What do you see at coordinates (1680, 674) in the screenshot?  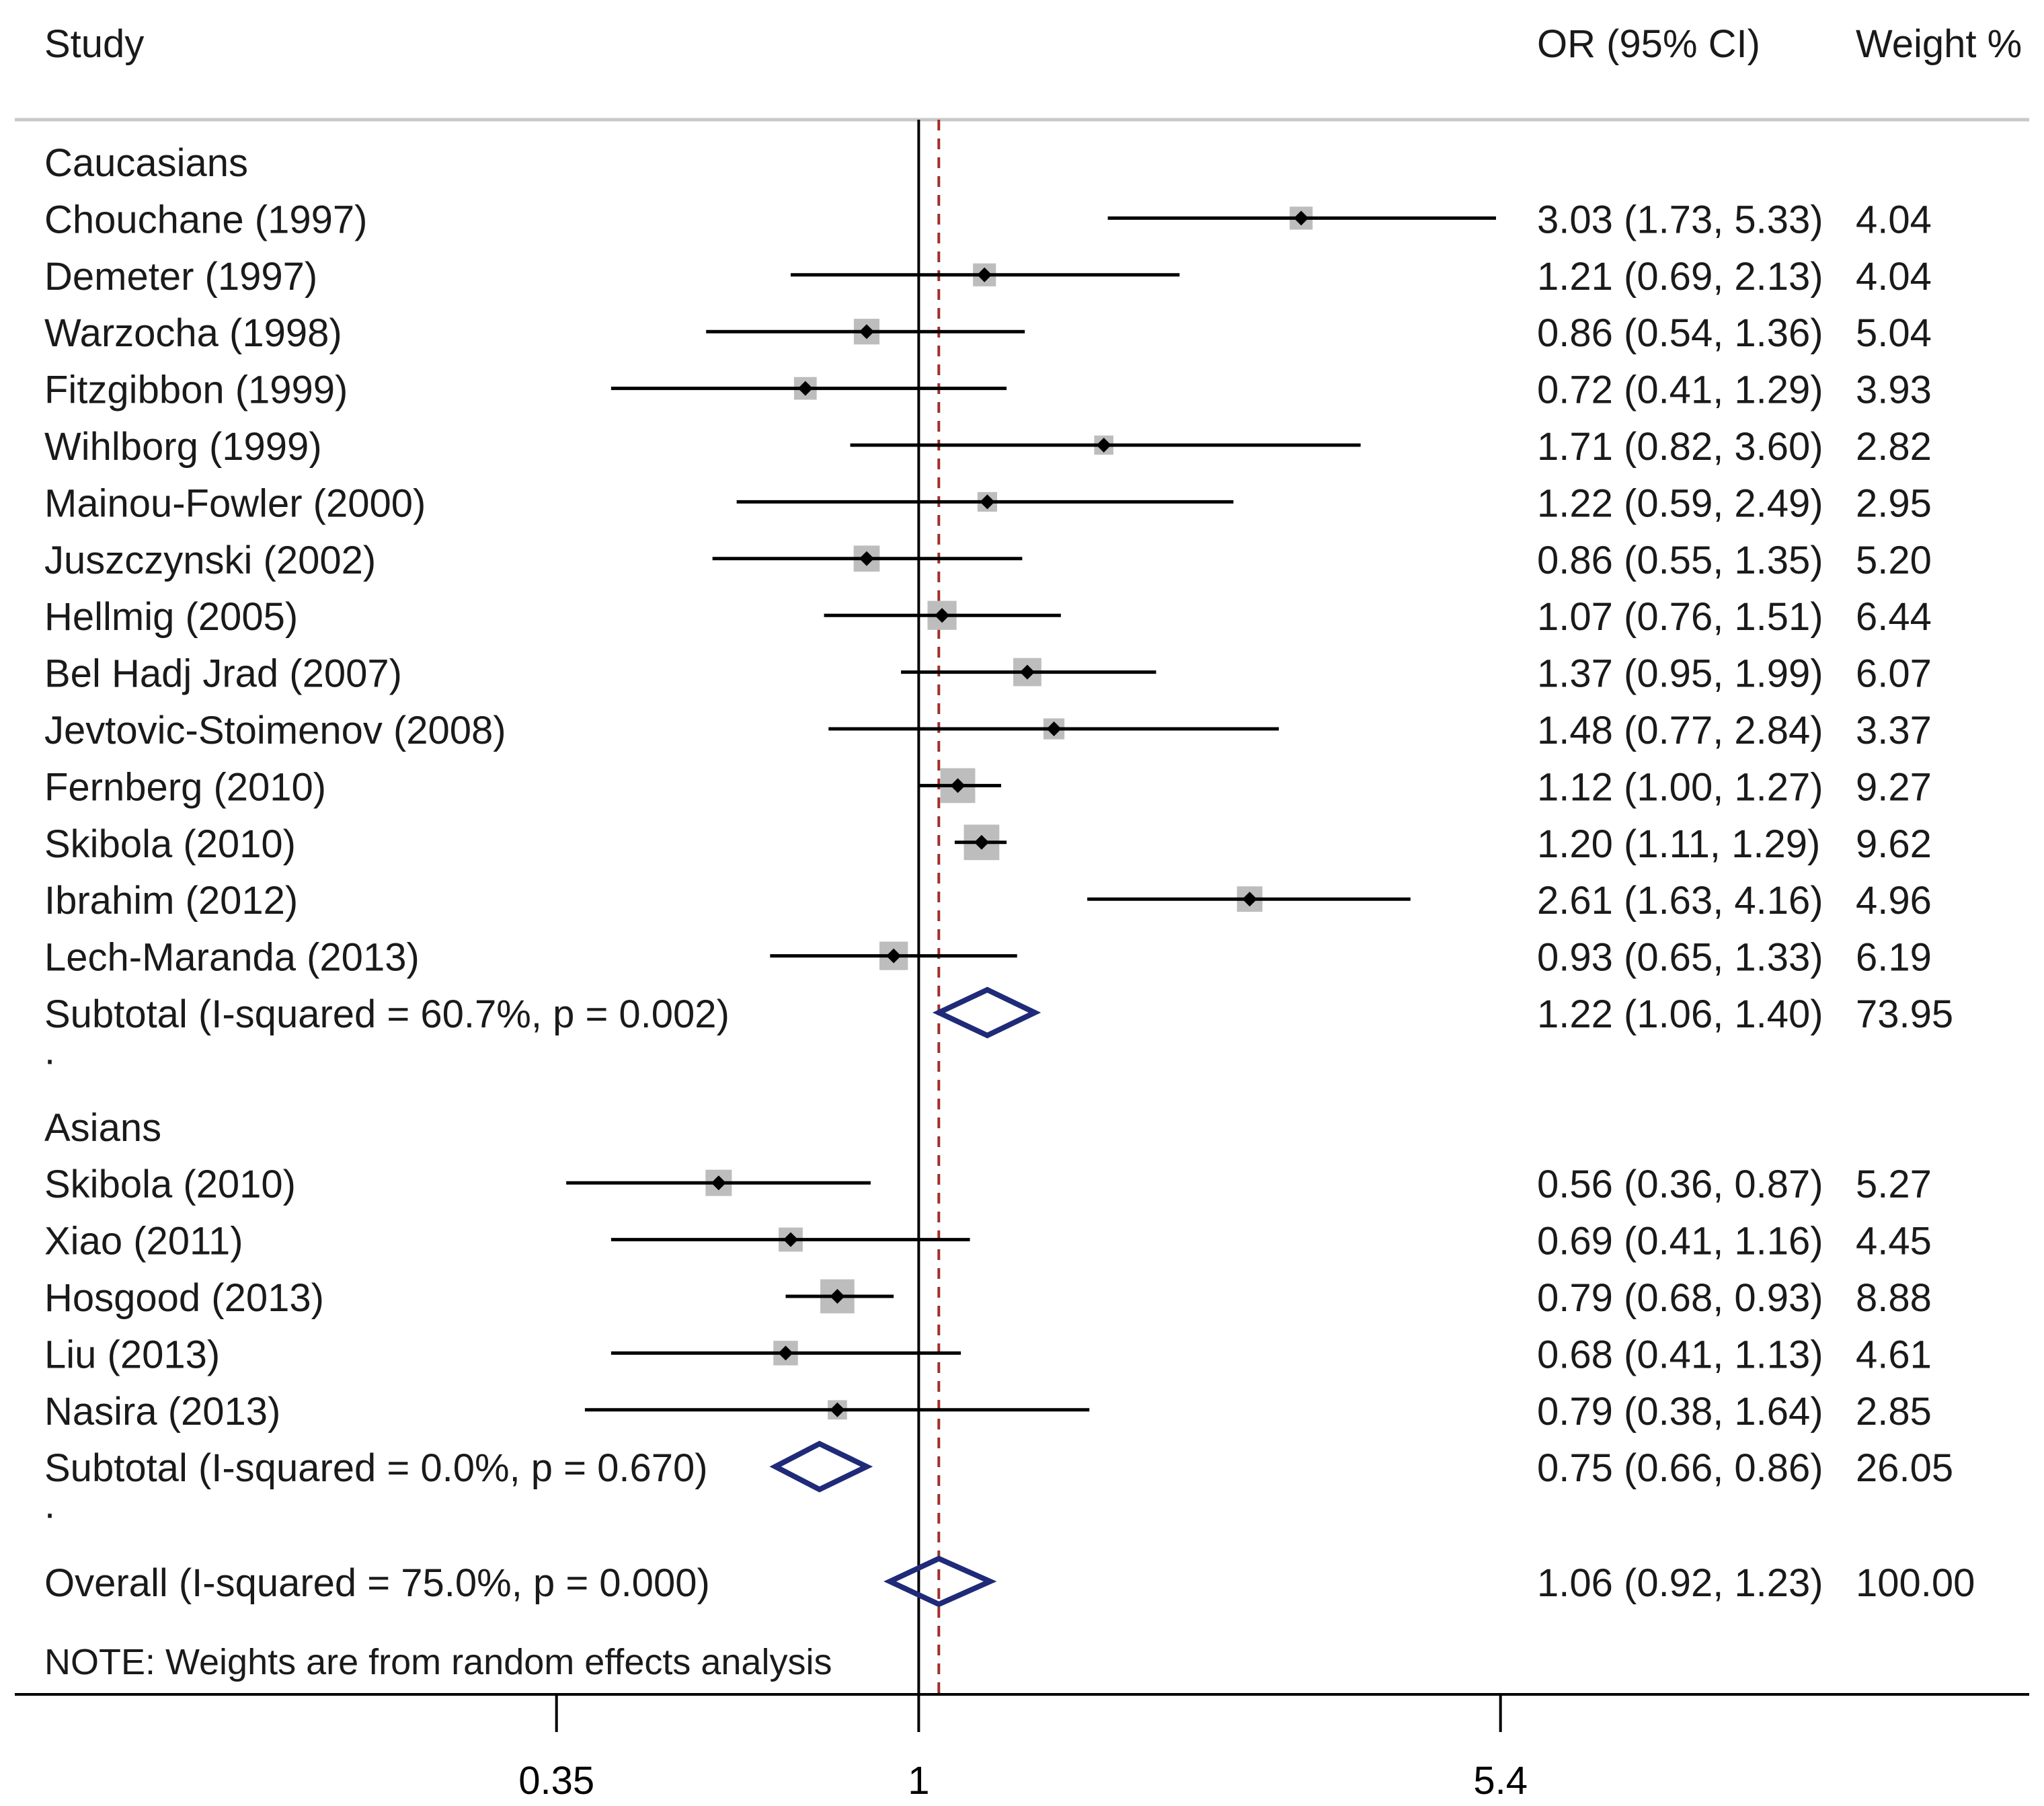 I see `study-or-ci: 1.37 (0.95, 1.99)` at bounding box center [1680, 674].